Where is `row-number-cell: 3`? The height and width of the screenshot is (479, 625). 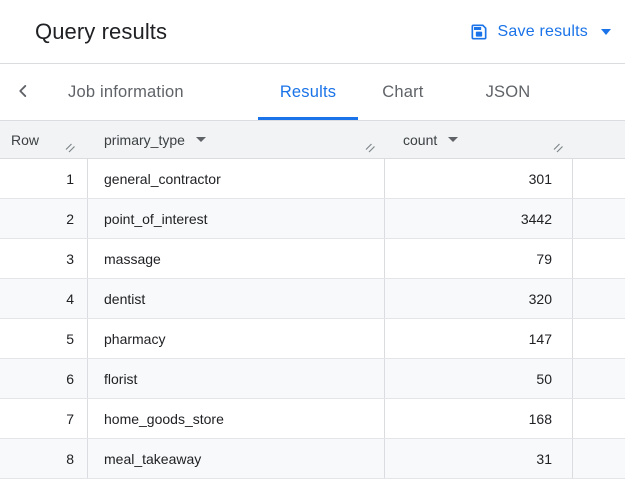
row-number-cell: 3 is located at coordinates (44, 258).